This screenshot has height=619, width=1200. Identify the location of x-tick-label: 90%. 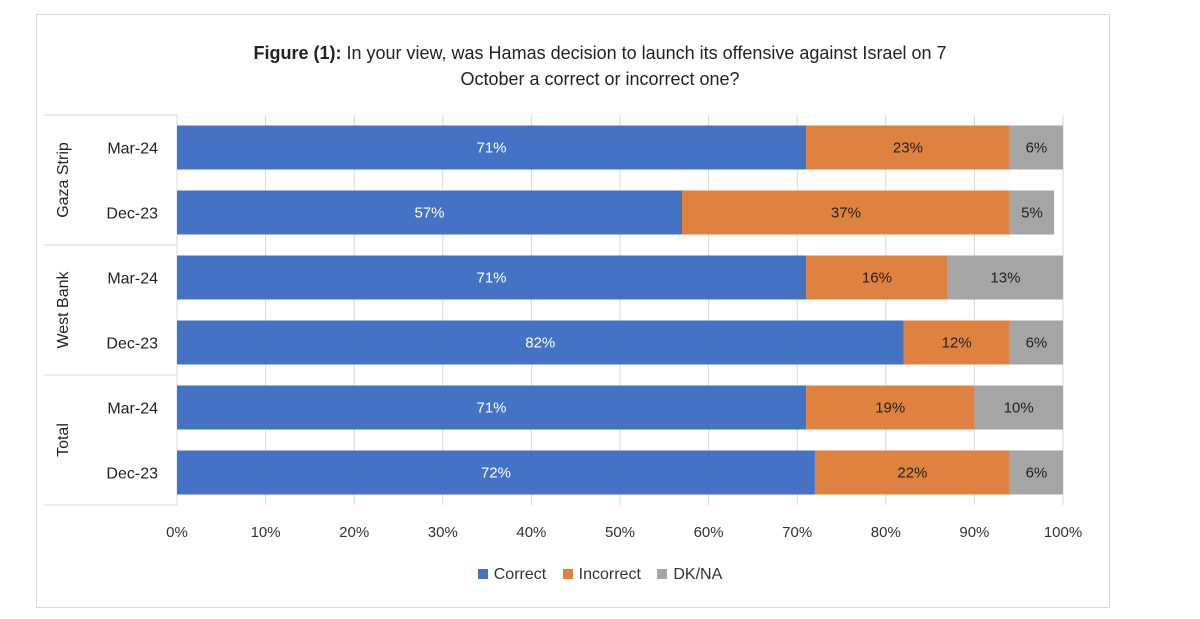
(974, 532).